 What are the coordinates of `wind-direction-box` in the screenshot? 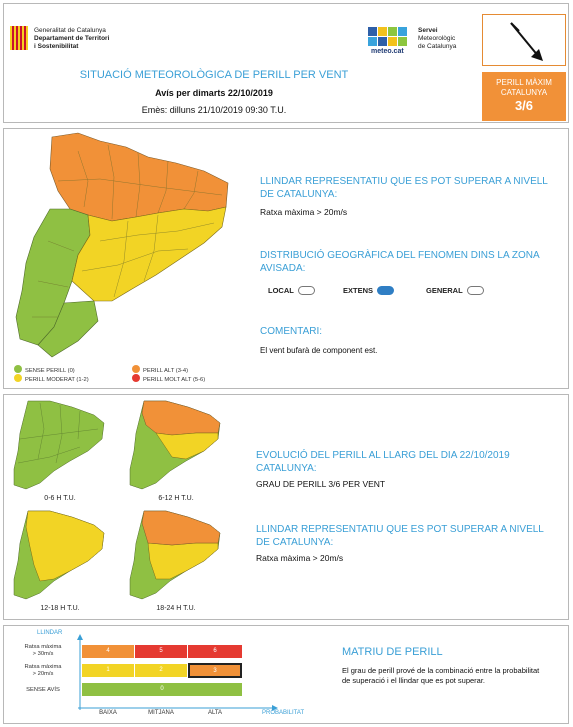 It's located at (524, 40).